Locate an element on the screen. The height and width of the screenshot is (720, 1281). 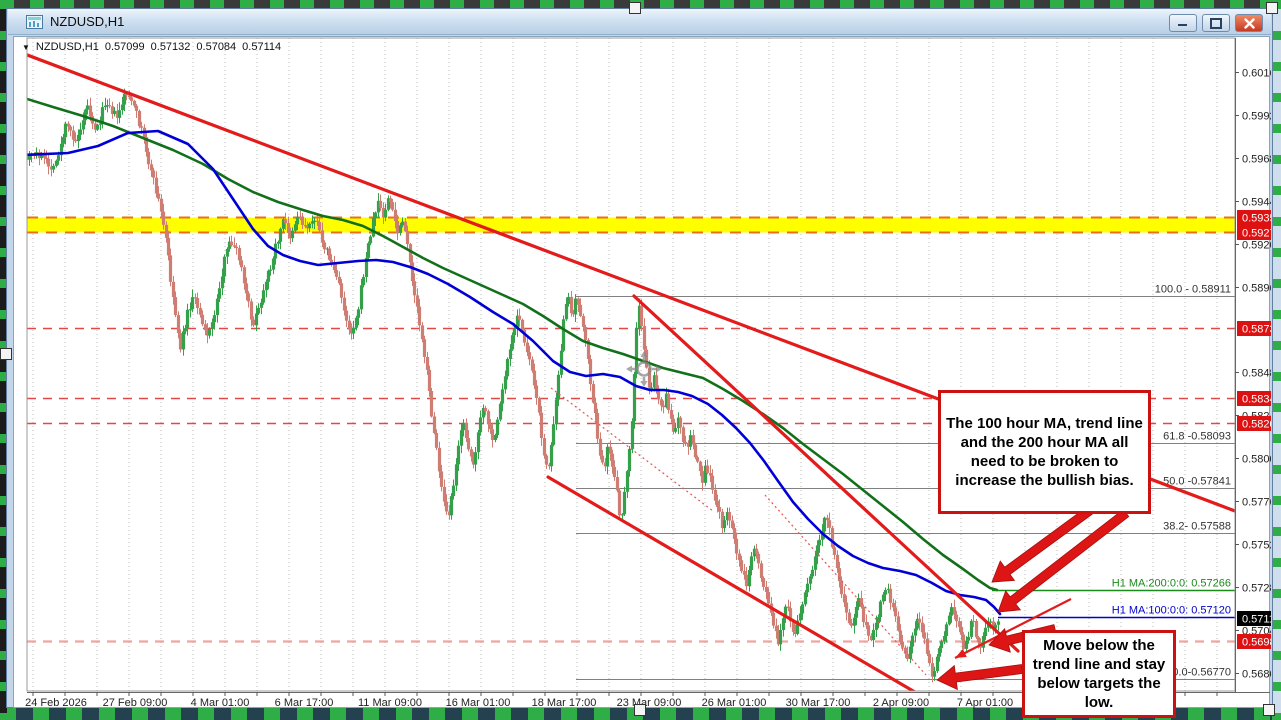
symbol-dropdown-icon: ▼ is located at coordinates (26, 47).